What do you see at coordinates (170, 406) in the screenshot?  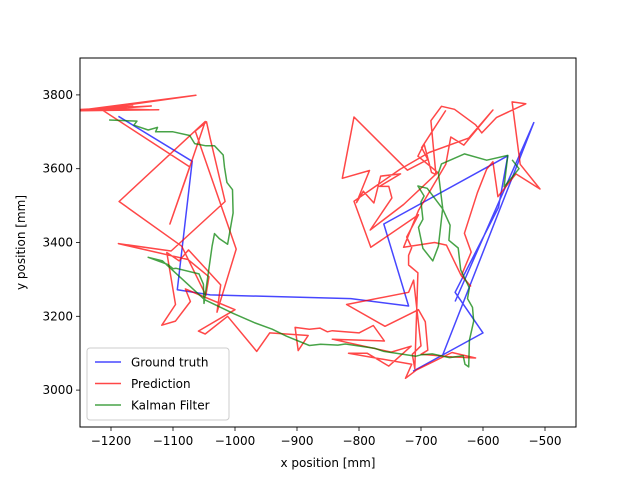 I see `legend-label-kalman-filter: Kalman Filter` at bounding box center [170, 406].